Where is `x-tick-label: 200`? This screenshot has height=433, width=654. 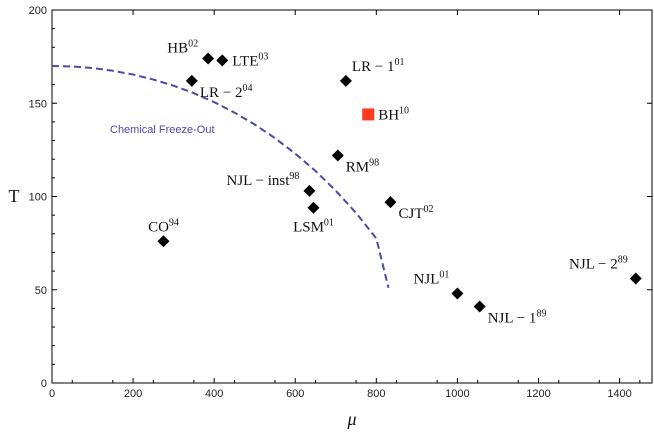
x-tick-label: 200 is located at coordinates (133, 394).